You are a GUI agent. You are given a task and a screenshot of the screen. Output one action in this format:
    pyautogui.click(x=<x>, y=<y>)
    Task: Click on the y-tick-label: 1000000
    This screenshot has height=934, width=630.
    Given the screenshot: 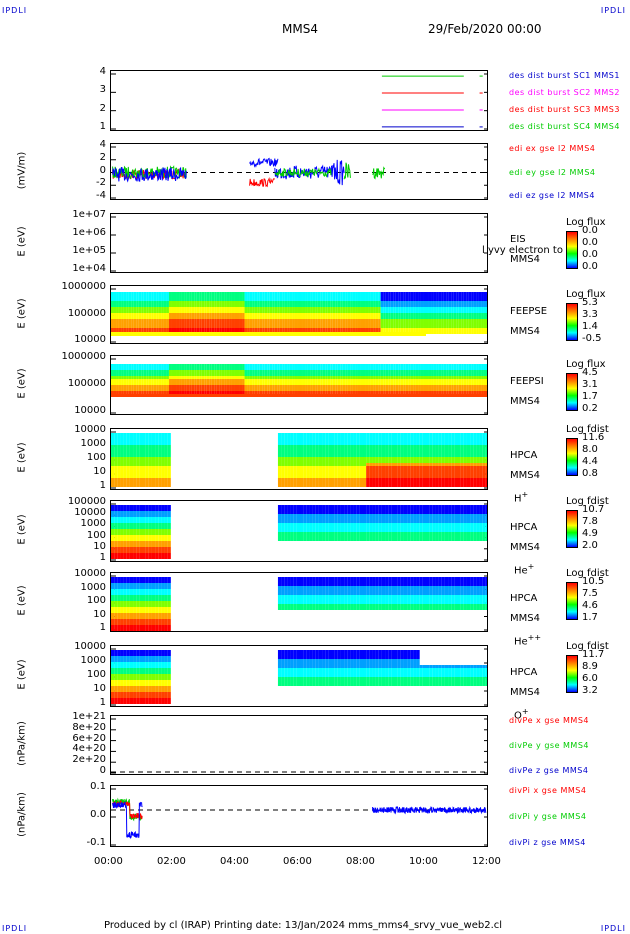 What is the action you would take?
    pyautogui.click(x=83, y=286)
    